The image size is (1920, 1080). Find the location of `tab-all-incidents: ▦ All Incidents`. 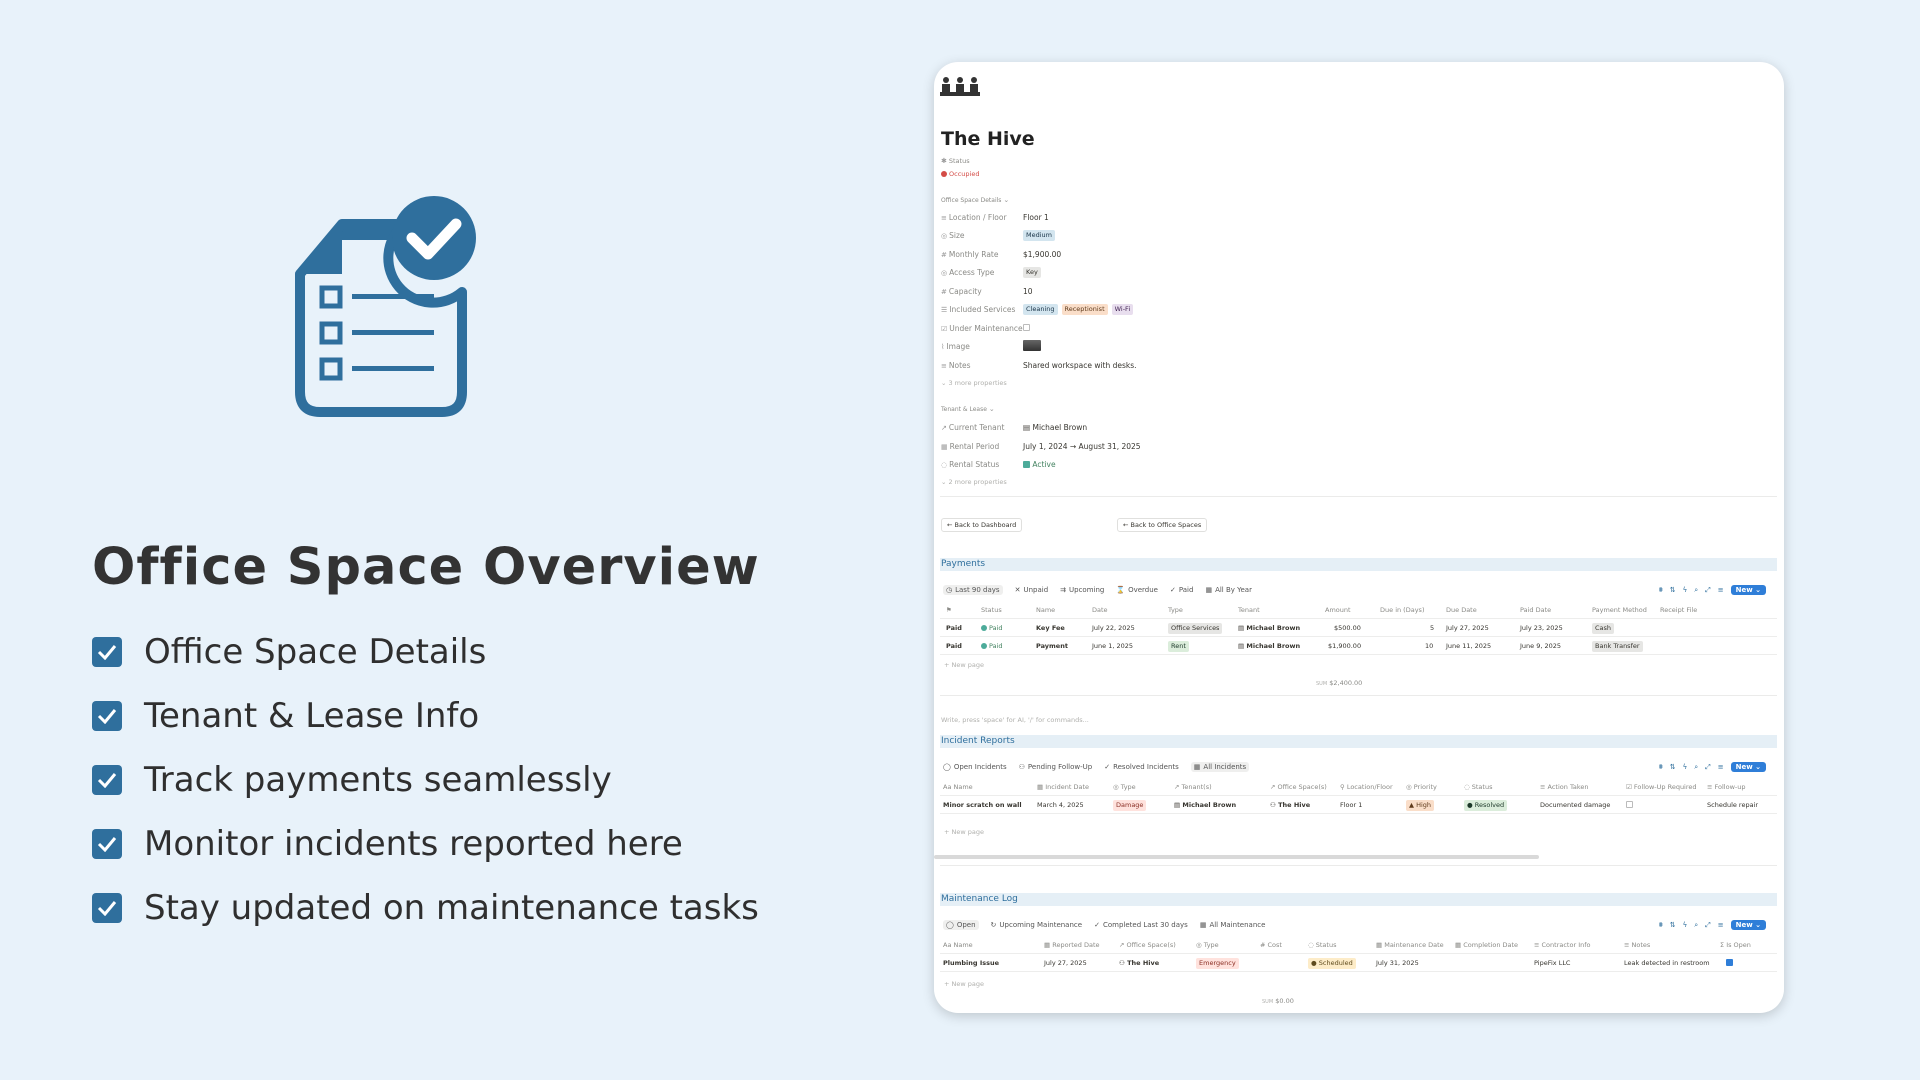

tab-all-incidents: ▦ All Incidents is located at coordinates (1220, 767).